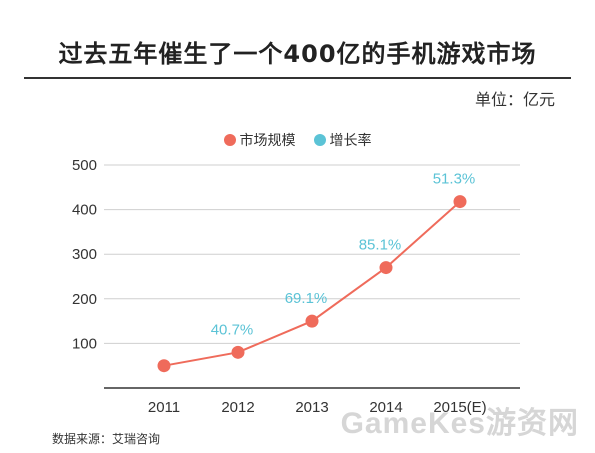 This screenshot has width=595, height=453. What do you see at coordinates (380, 245) in the screenshot?
I see `growth-rate-label-3: 85.1%` at bounding box center [380, 245].